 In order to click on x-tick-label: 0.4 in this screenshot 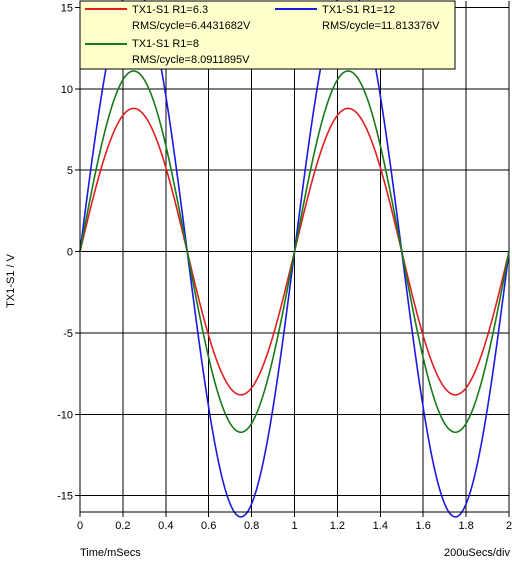, I will do `click(165, 526)`.